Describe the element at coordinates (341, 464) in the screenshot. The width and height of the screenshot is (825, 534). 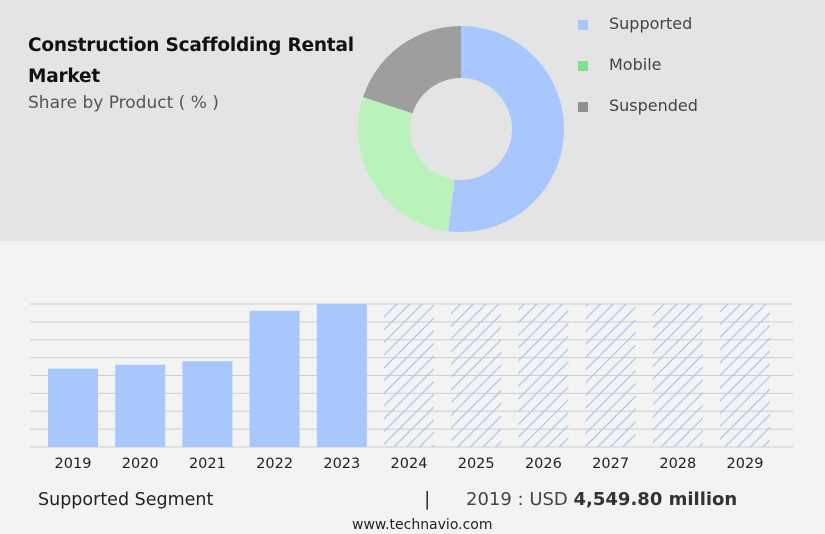
I see `x-tick-label: 2023` at that location.